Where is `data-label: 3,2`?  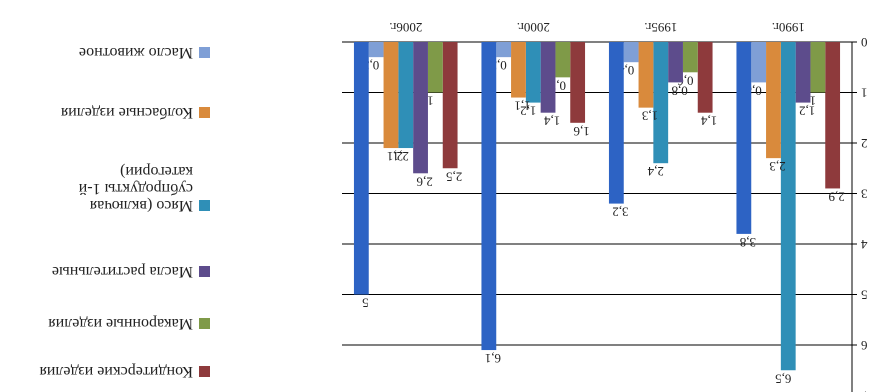 data-label: 3,2 is located at coordinates (620, 212).